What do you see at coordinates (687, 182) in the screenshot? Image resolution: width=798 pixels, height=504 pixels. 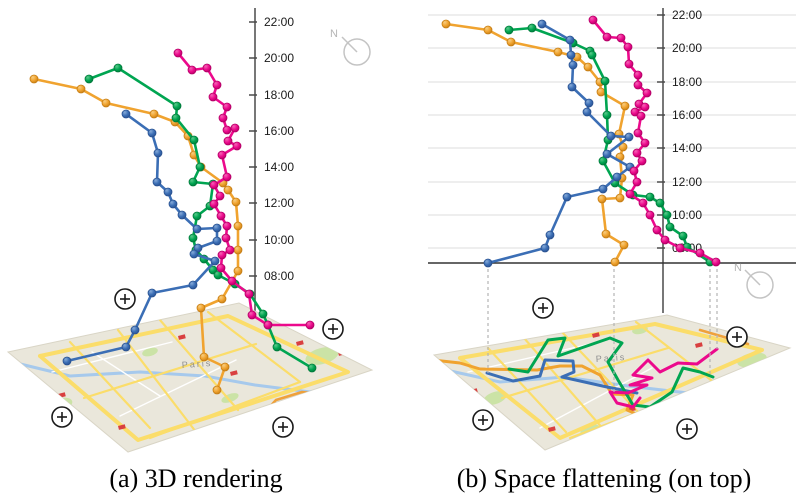 I see `time-tick-label: 12:00` at bounding box center [687, 182].